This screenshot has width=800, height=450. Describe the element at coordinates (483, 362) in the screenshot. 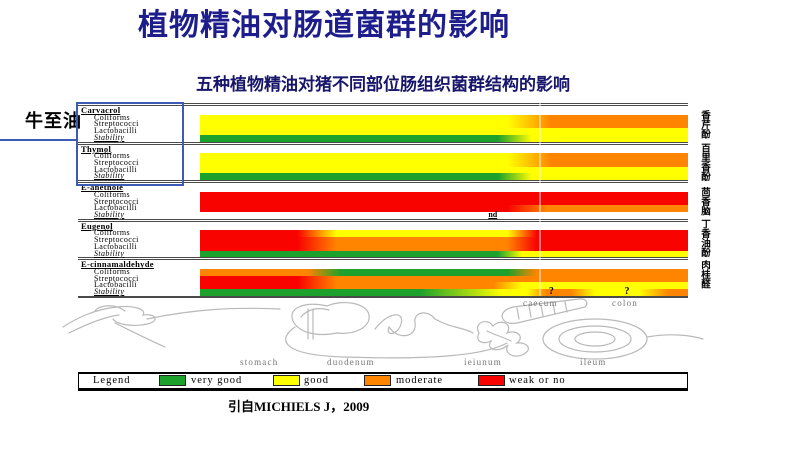

I see `anatomy-label-ieiunum: ieiunum` at that location.